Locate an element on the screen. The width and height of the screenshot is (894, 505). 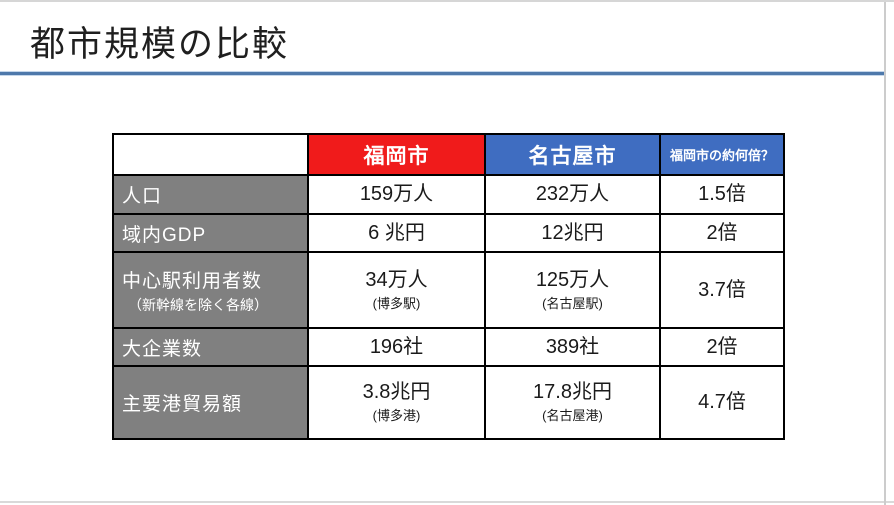
cell-companies-fukuoka: 196社 is located at coordinates (396, 347).